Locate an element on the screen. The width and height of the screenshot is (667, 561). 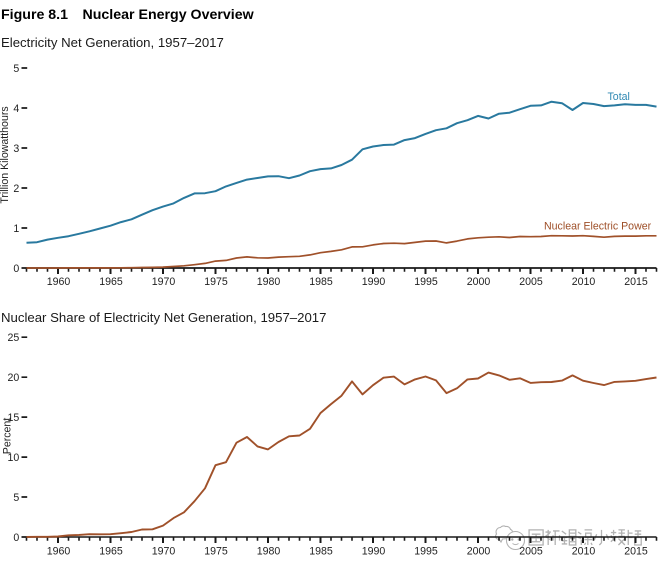
svg-text: 10 is located at coordinates (14, 458).